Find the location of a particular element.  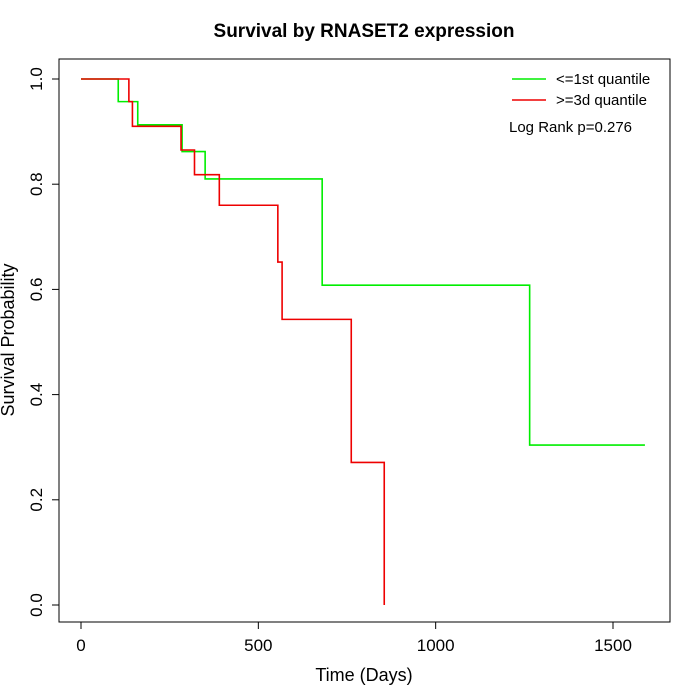

logrank-annotation: Log Rank p=0.276 is located at coordinates (570, 127).